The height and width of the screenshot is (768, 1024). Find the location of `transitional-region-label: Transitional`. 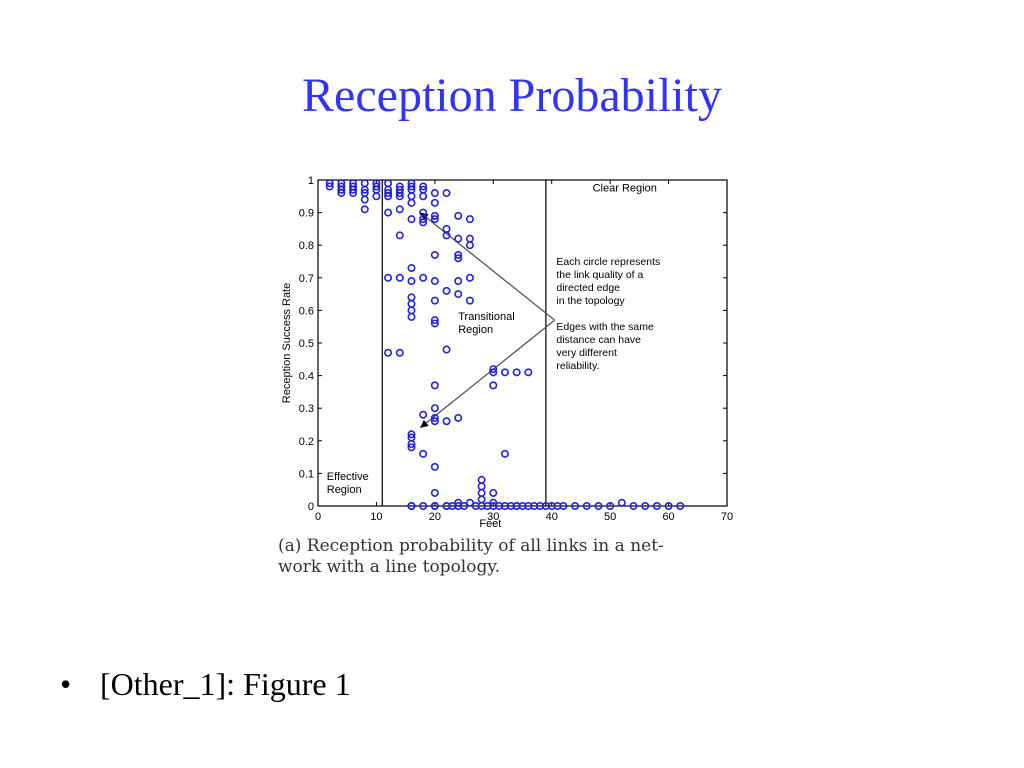

transitional-region-label: Transitional is located at coordinates (486, 317).